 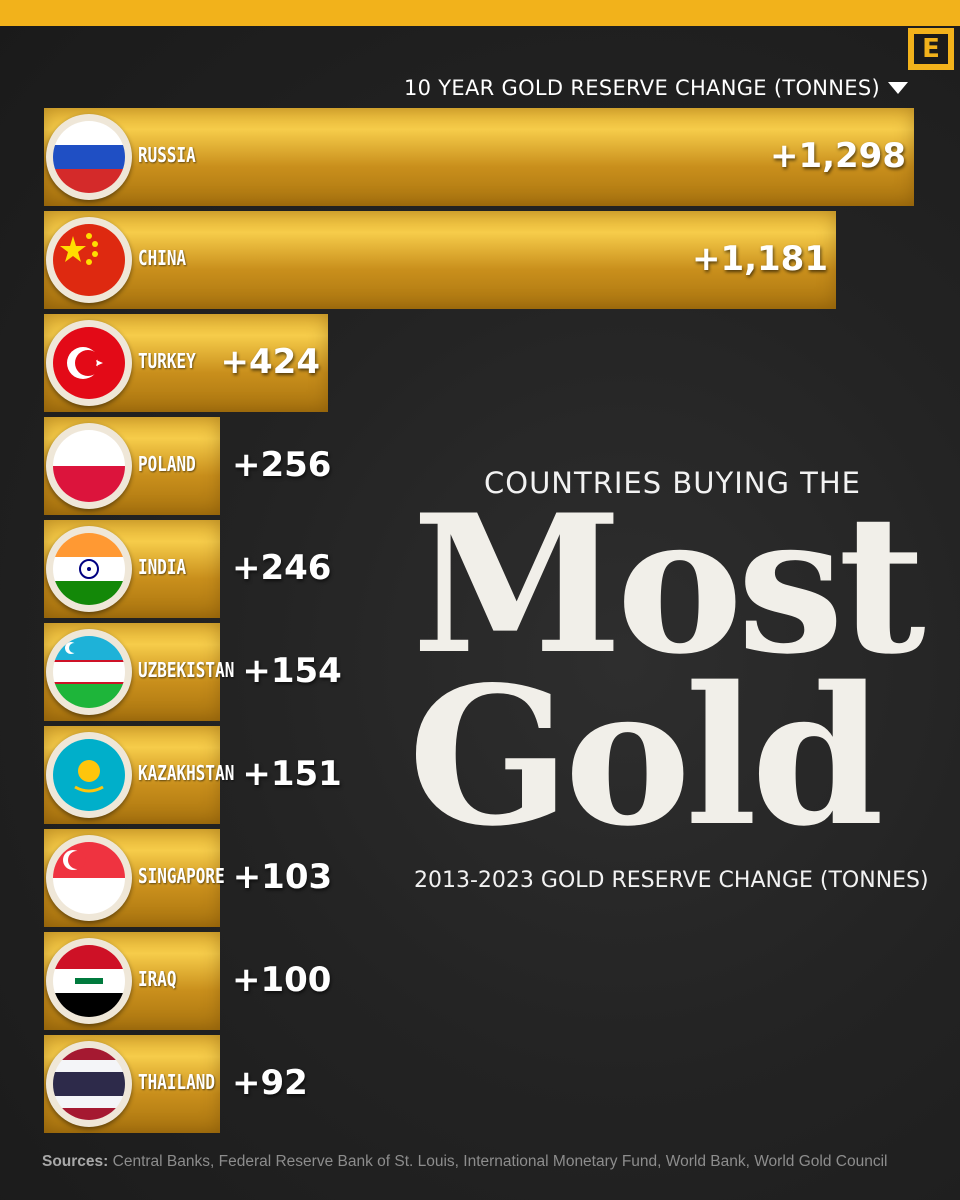 What do you see at coordinates (89, 981) in the screenshot?
I see `iraq-flag-icon` at bounding box center [89, 981].